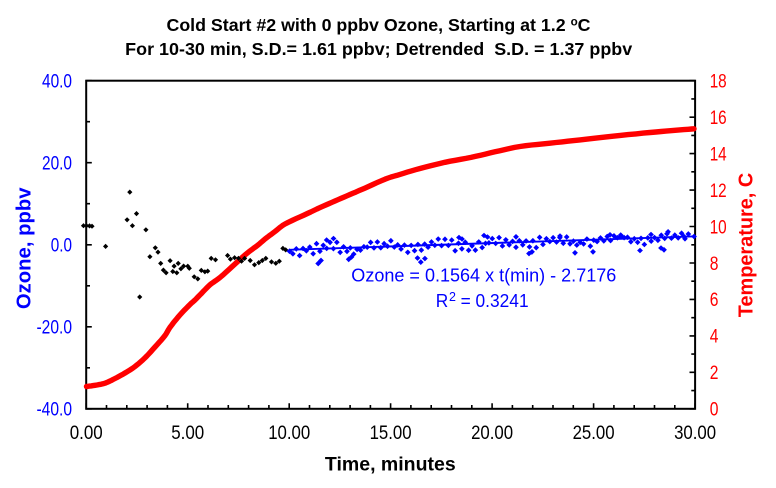 Image resolution: width=776 pixels, height=488 pixels. I want to click on svg-text: 30.00, so click(695, 433).